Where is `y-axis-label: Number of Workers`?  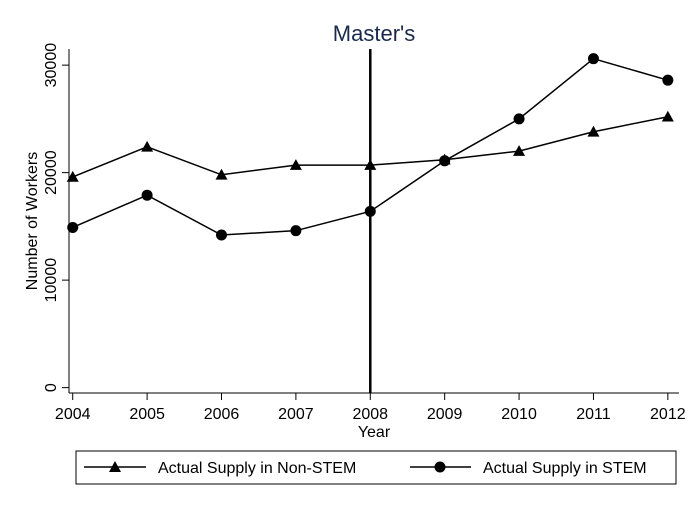
y-axis-label: Number of Workers is located at coordinates (32, 221).